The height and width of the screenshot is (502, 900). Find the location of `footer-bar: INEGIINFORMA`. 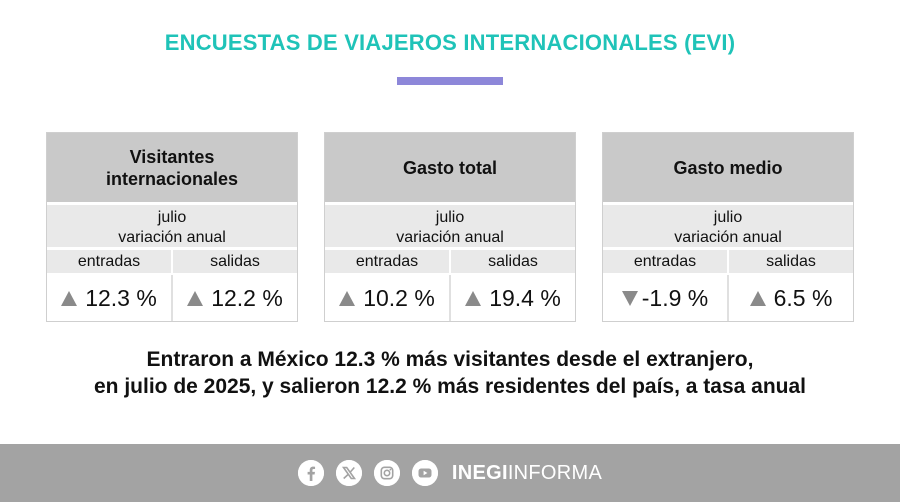

footer-bar: INEGIINFORMA is located at coordinates (450, 473).